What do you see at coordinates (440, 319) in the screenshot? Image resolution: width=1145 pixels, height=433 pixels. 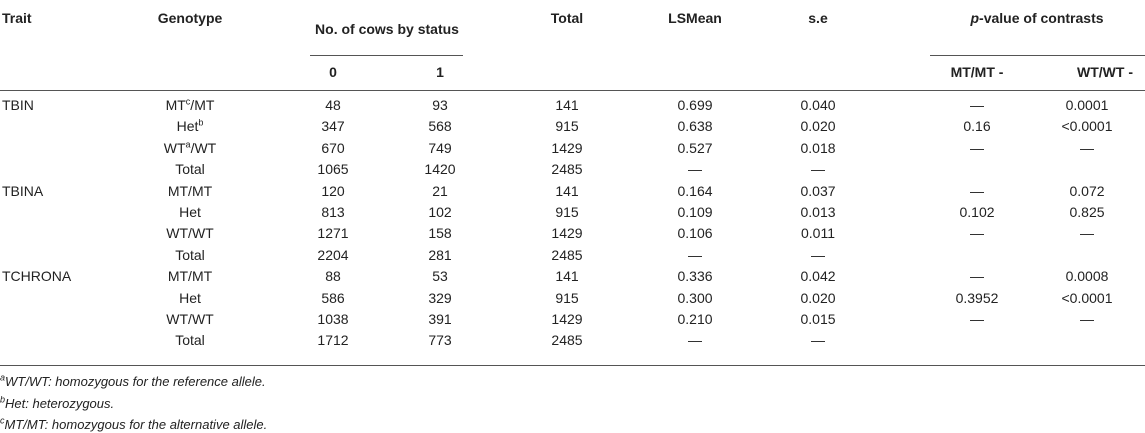 I see `table-cell: 391` at bounding box center [440, 319].